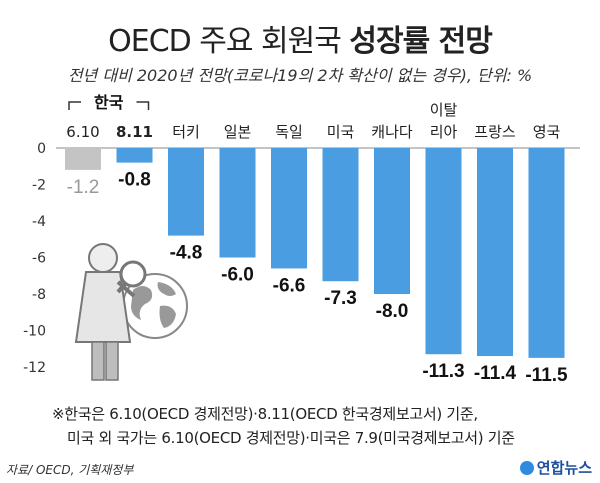 The width and height of the screenshot is (600, 483). What do you see at coordinates (131, 312) in the screenshot?
I see `businessman-globe-illustration` at bounding box center [131, 312].